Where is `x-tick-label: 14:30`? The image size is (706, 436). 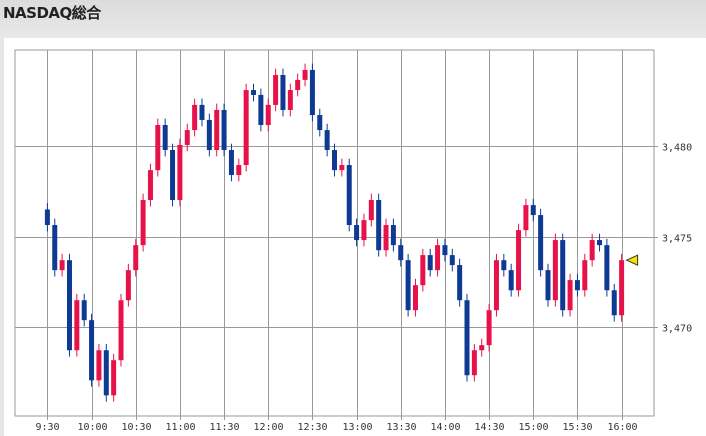 x-tick-label: 14:30 is located at coordinates (489, 427).